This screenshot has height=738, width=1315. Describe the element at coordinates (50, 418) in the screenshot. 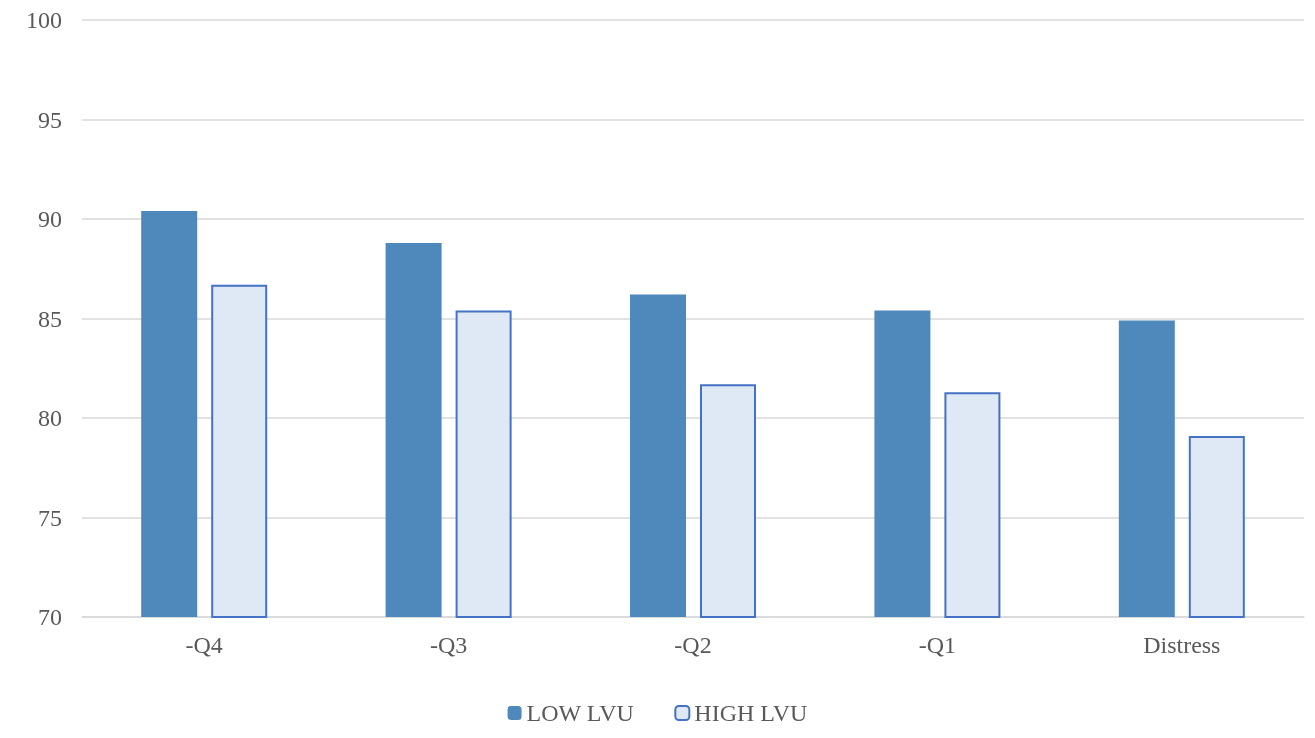

I see `y-tick-label: 80` at that location.